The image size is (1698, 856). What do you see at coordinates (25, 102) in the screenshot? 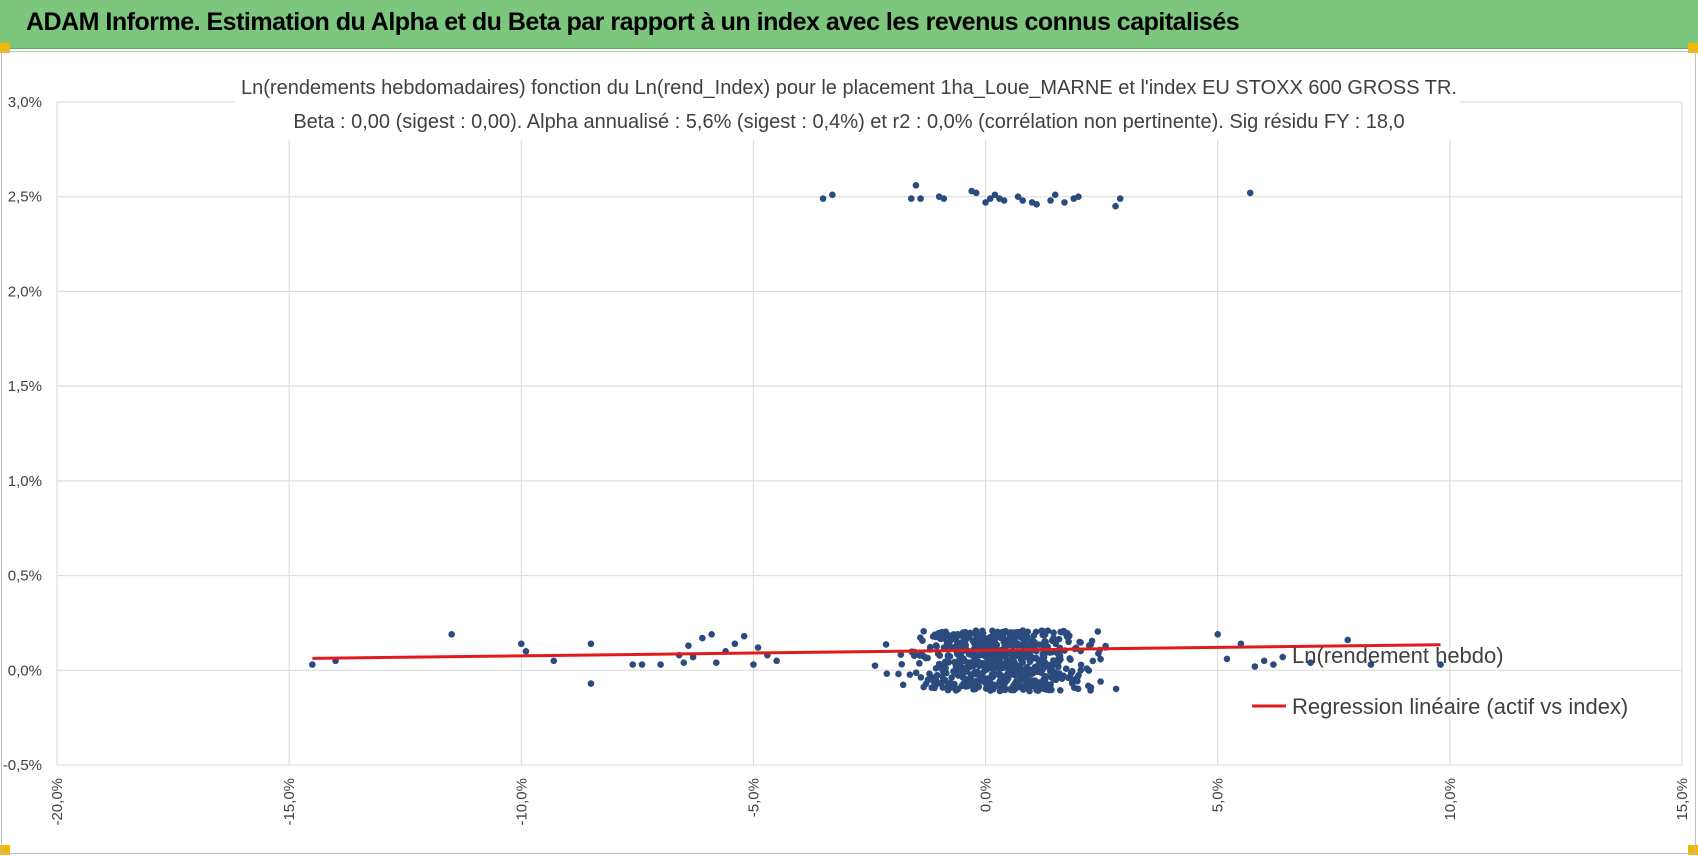
I see `y-tick-label: 3,0%` at bounding box center [25, 102].